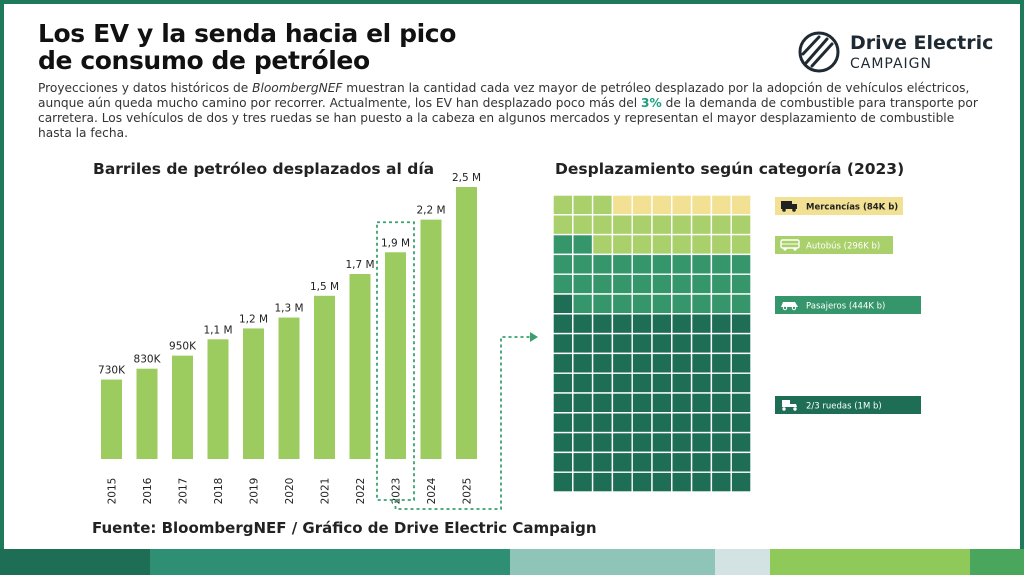 The image size is (1024, 575). I want to click on bar-2022, so click(360, 366).